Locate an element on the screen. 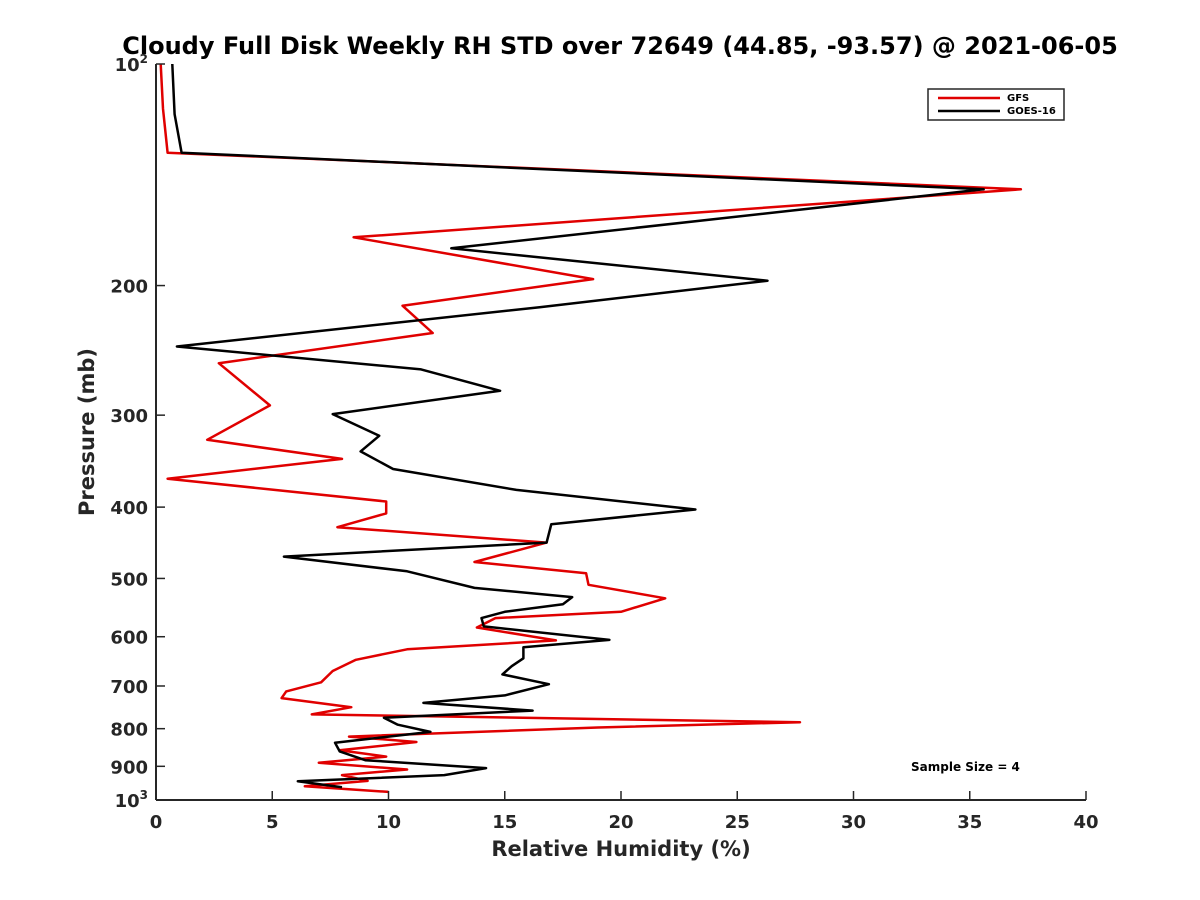 This screenshot has height=900, width=1200. x-tick-label: 0 is located at coordinates (156, 822).